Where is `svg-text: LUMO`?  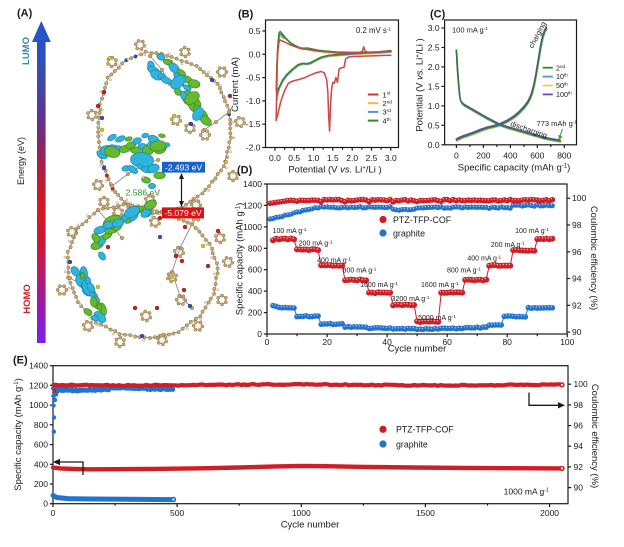
svg-text: LUMO is located at coordinates (26, 51).